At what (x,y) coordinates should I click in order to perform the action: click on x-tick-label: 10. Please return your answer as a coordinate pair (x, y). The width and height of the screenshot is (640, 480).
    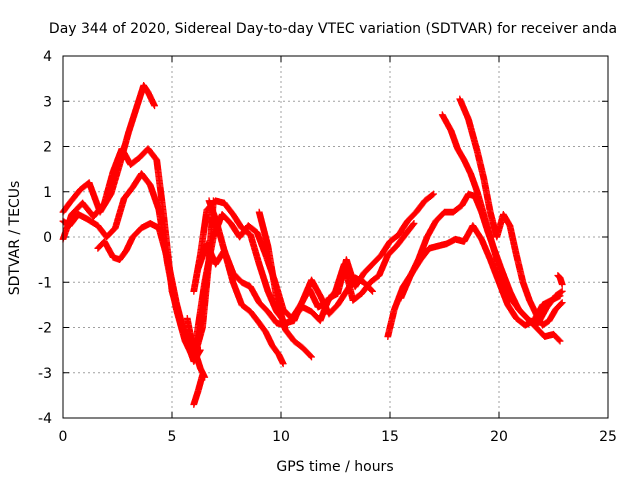
    Looking at the image, I should click on (281, 437).